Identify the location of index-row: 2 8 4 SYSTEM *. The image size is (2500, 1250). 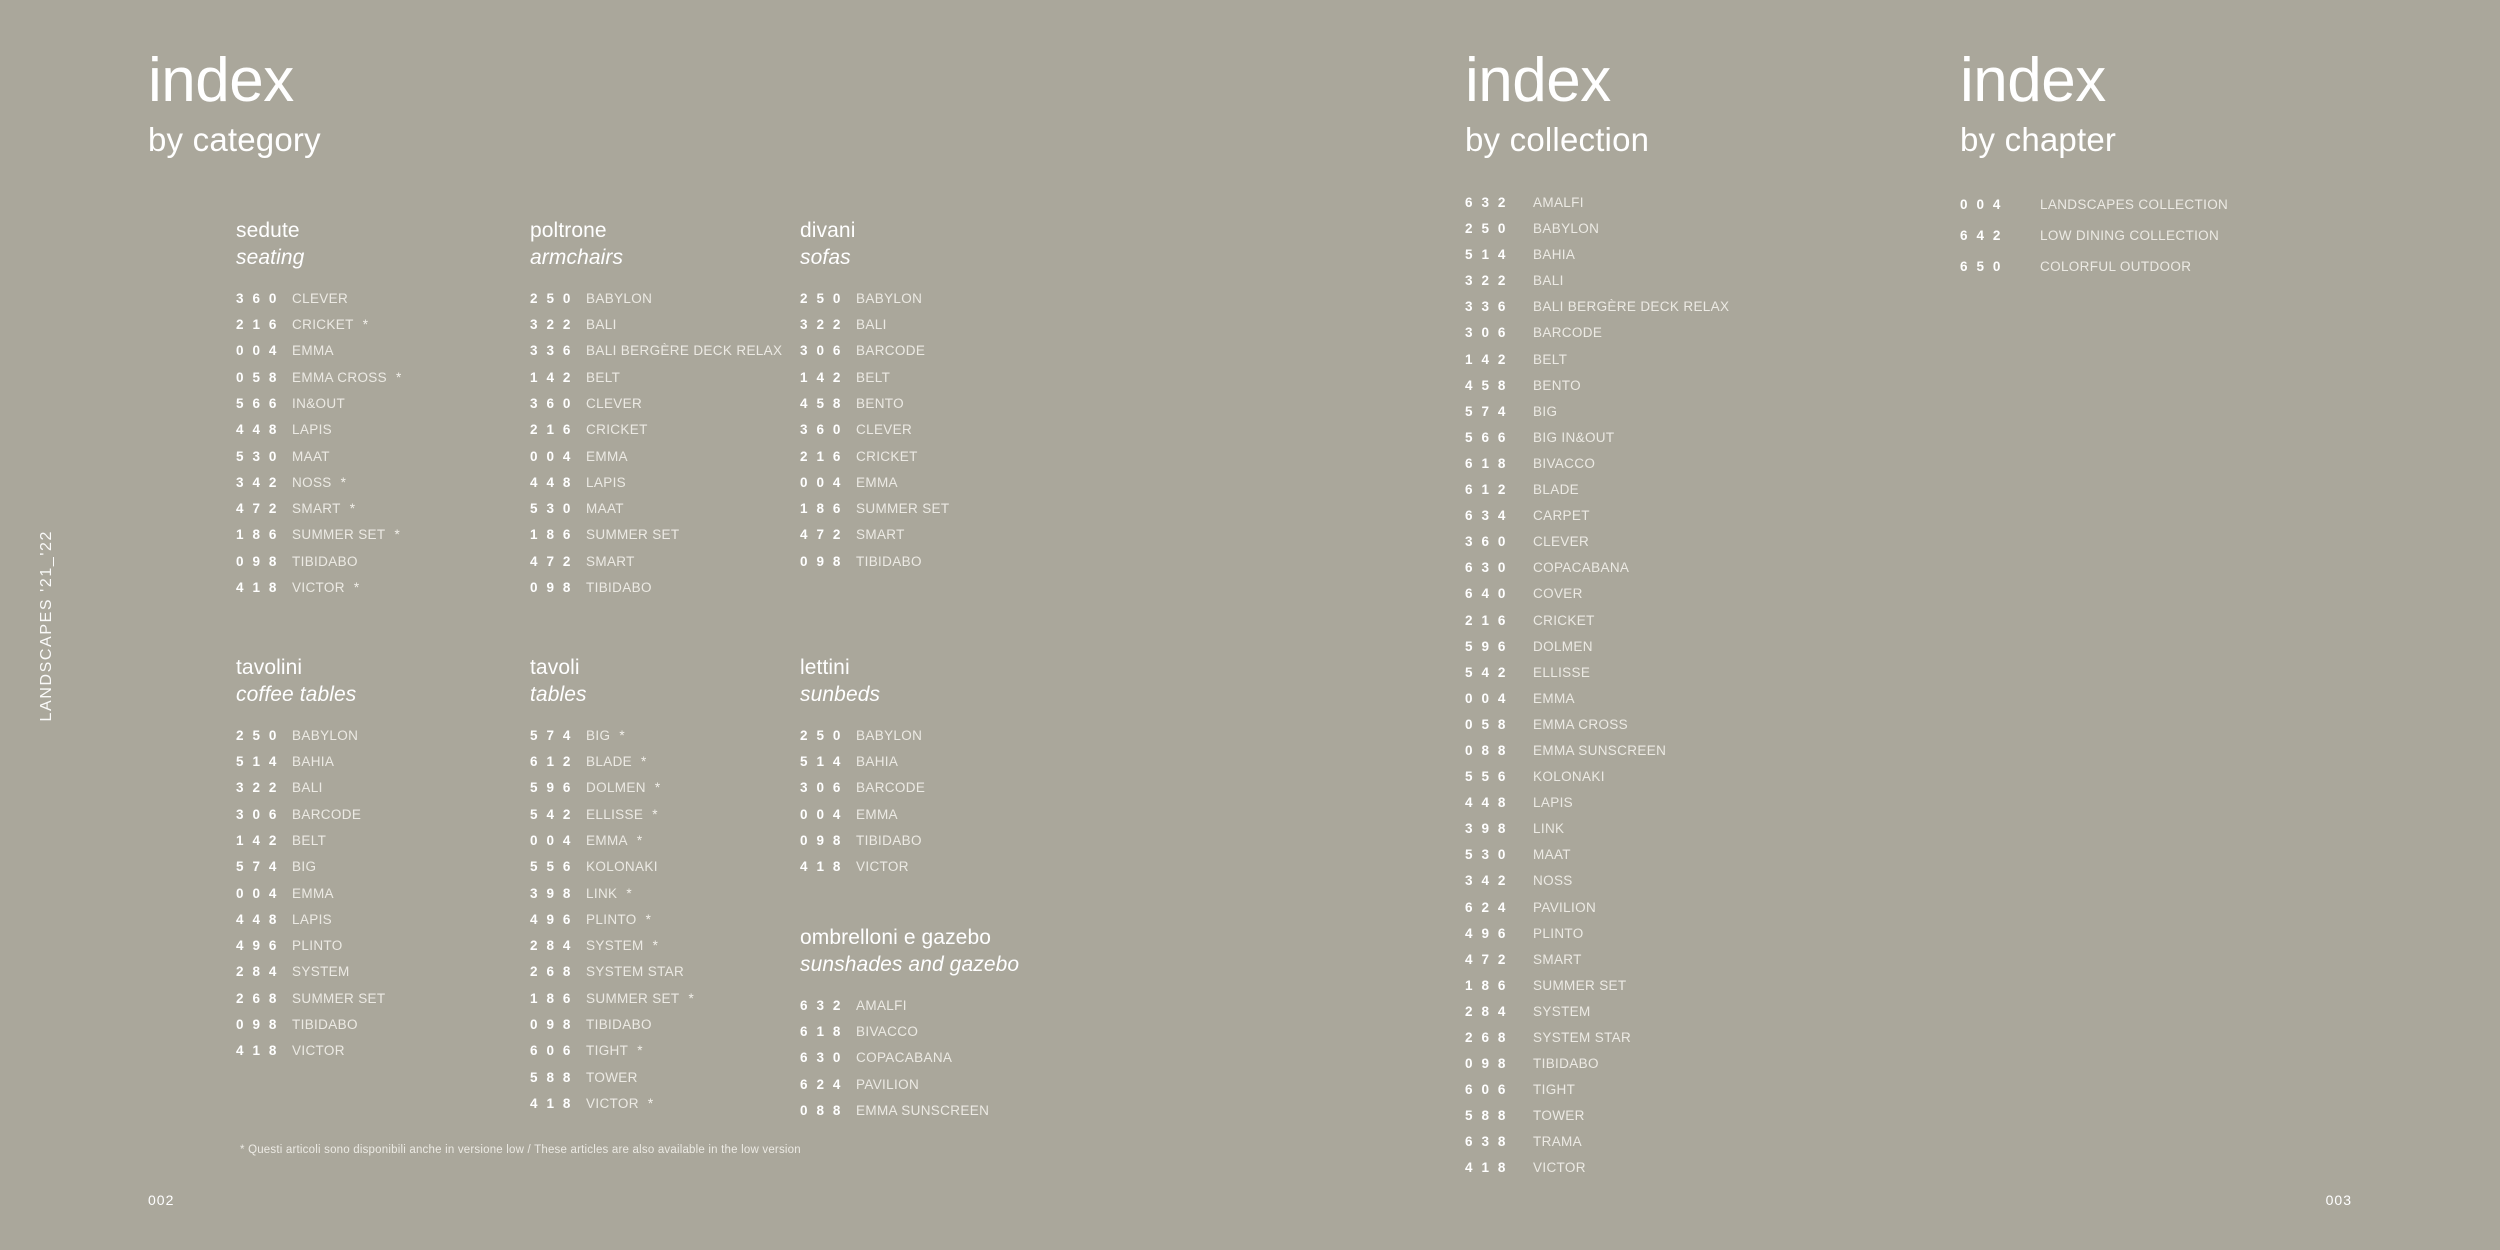
(612, 952).